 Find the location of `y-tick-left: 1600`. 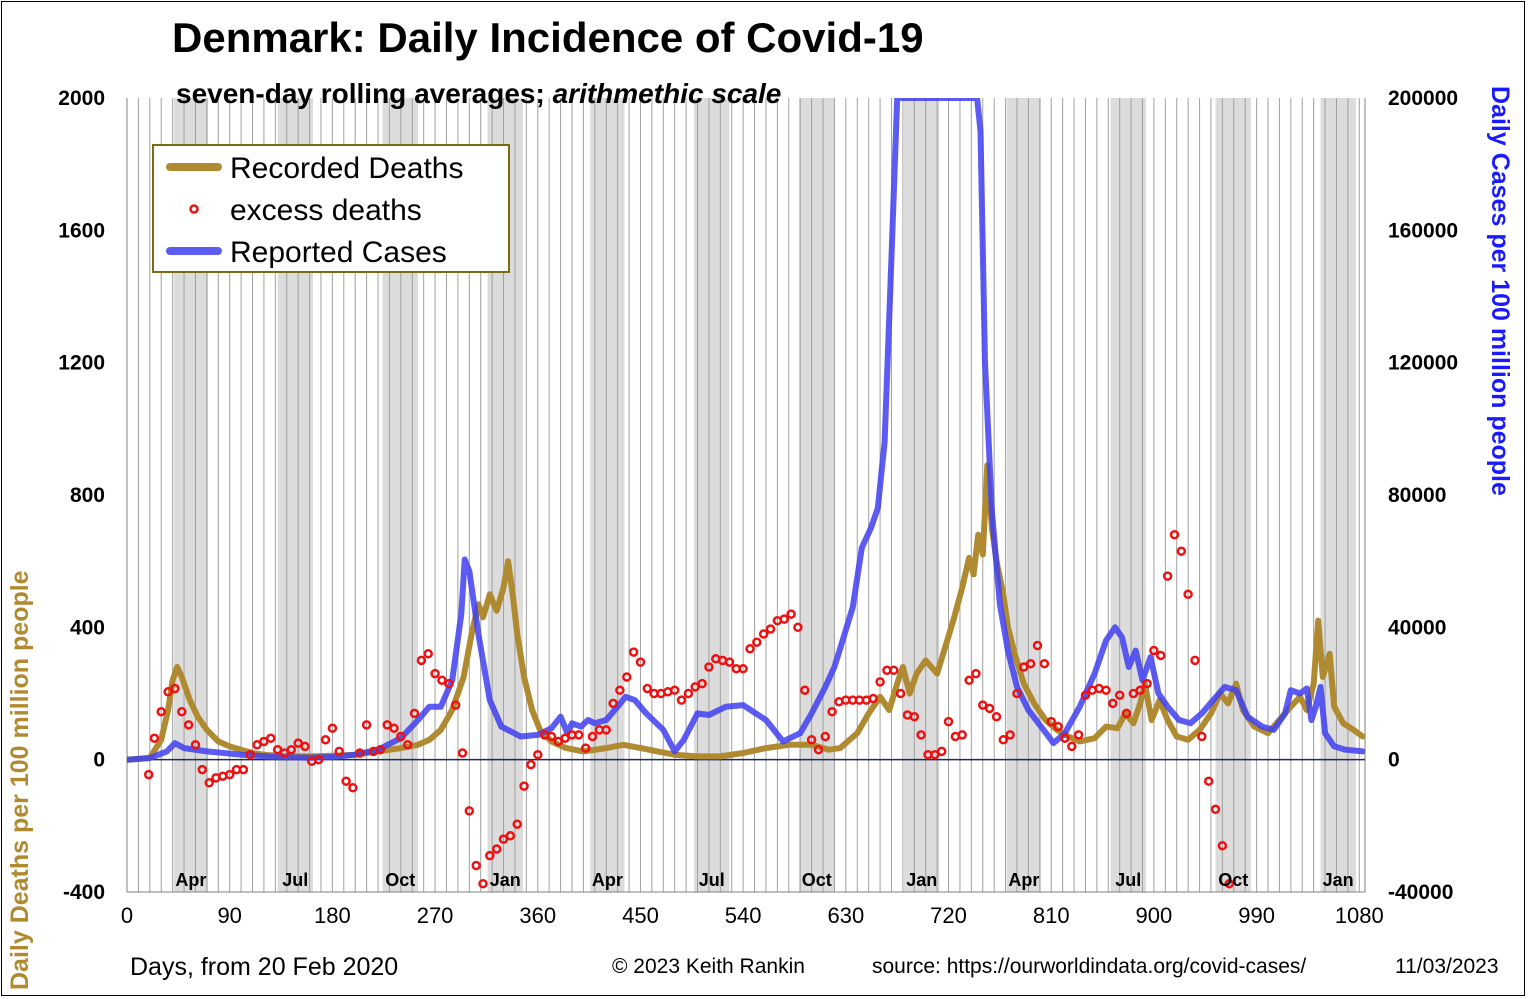

y-tick-left: 1600 is located at coordinates (81, 230).